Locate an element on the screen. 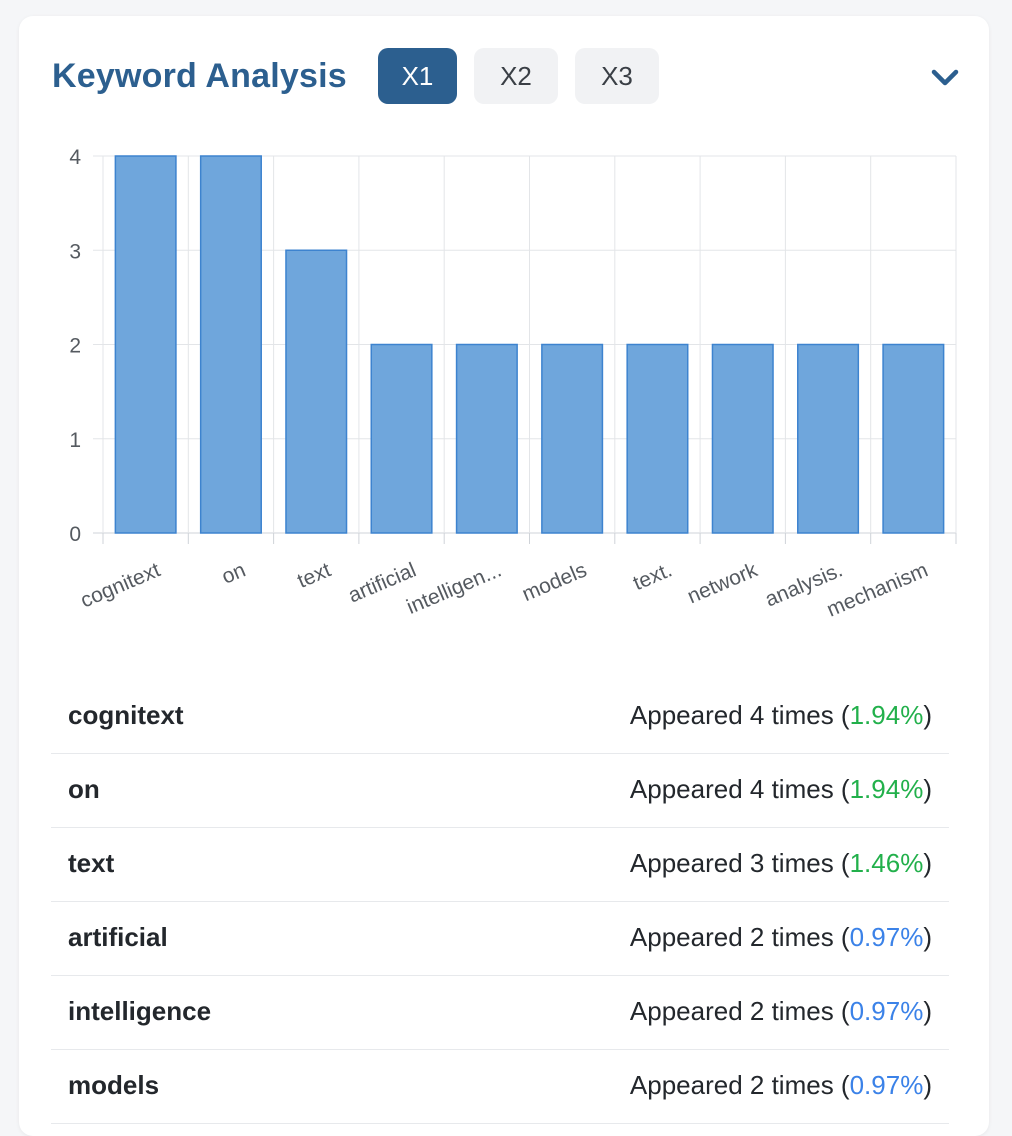 This screenshot has width=1012, height=1136. y-tick-label: 3 is located at coordinates (75, 251).